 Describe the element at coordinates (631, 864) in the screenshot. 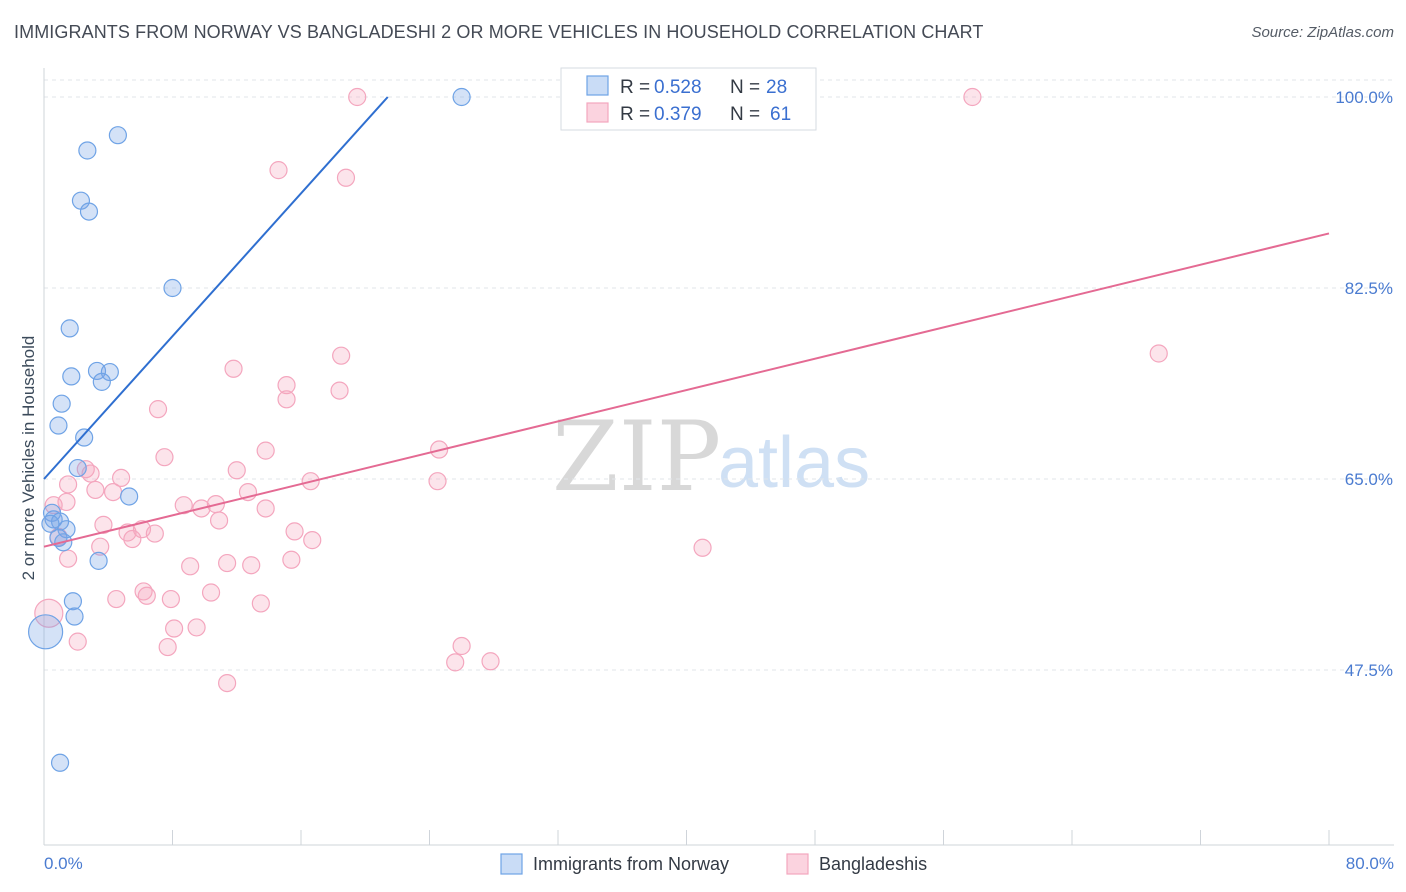

I see `bottom-legend-label-norway: Immigrants from Norway` at that location.